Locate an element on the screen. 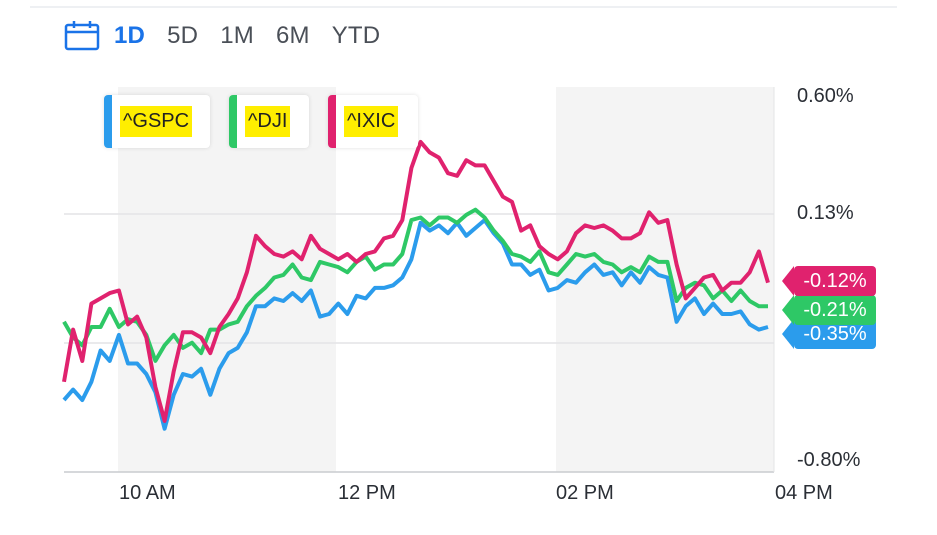  legend-ixic: ^IXIC is located at coordinates (373, 121).